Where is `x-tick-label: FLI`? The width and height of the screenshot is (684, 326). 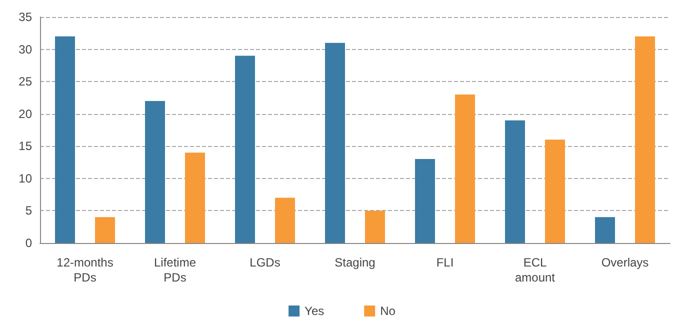 x-tick-label: FLI is located at coordinates (445, 263).